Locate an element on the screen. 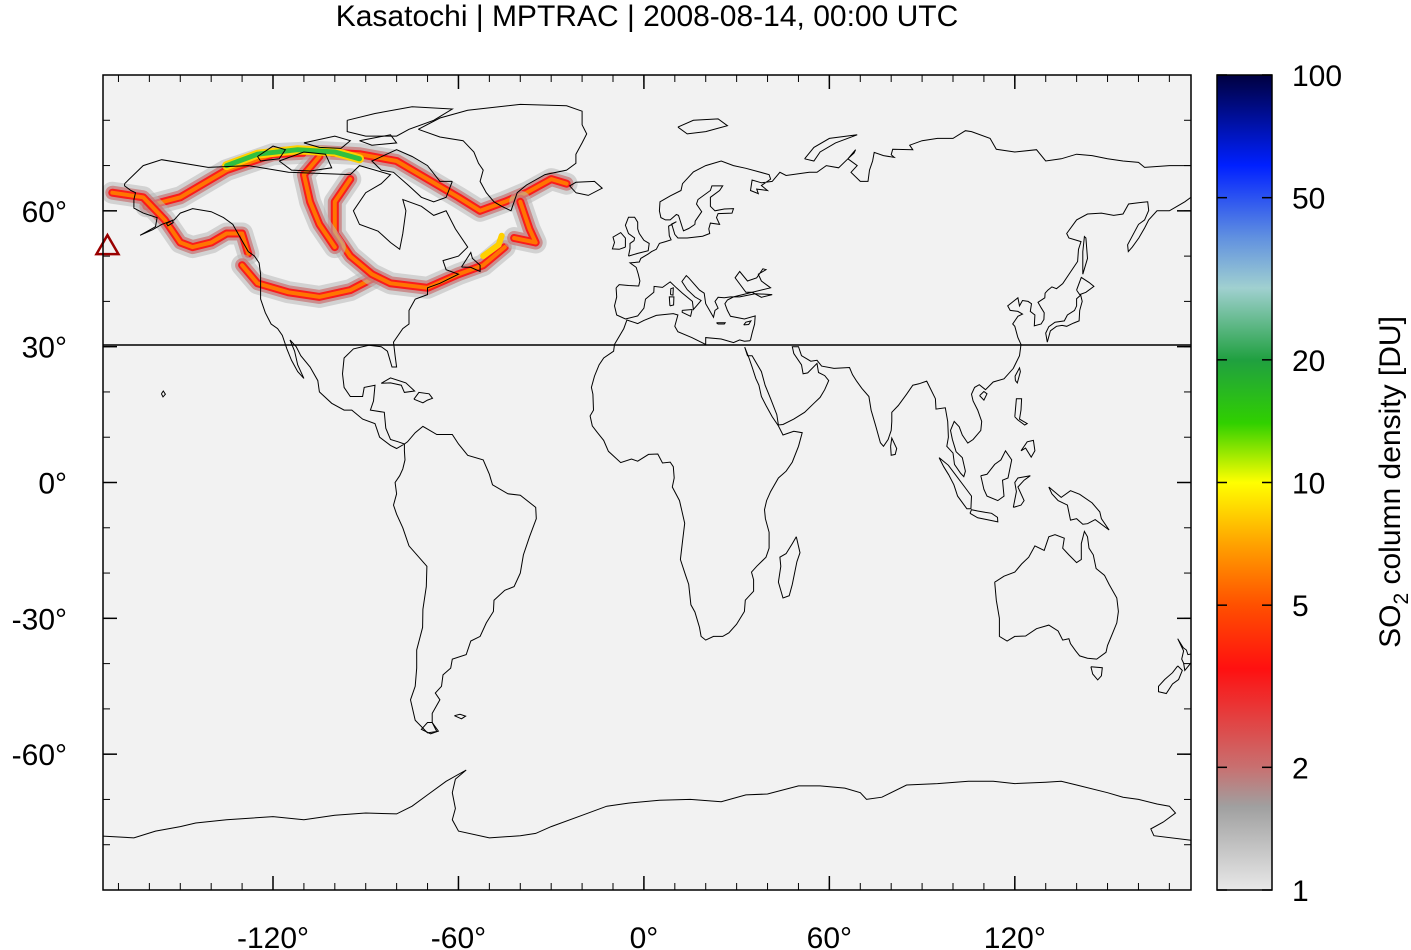  coastline-australia is located at coordinates (1056, 595).